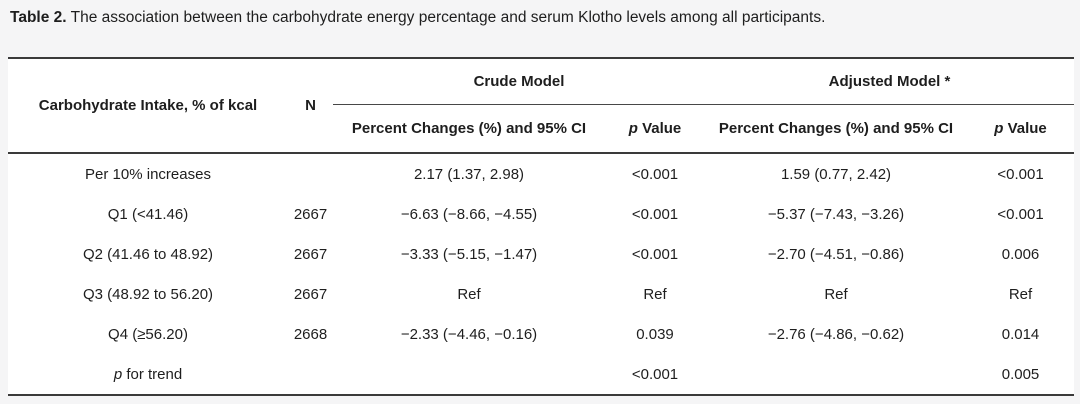  I want to click on cell-adjusted-estimate: Ref, so click(836, 294).